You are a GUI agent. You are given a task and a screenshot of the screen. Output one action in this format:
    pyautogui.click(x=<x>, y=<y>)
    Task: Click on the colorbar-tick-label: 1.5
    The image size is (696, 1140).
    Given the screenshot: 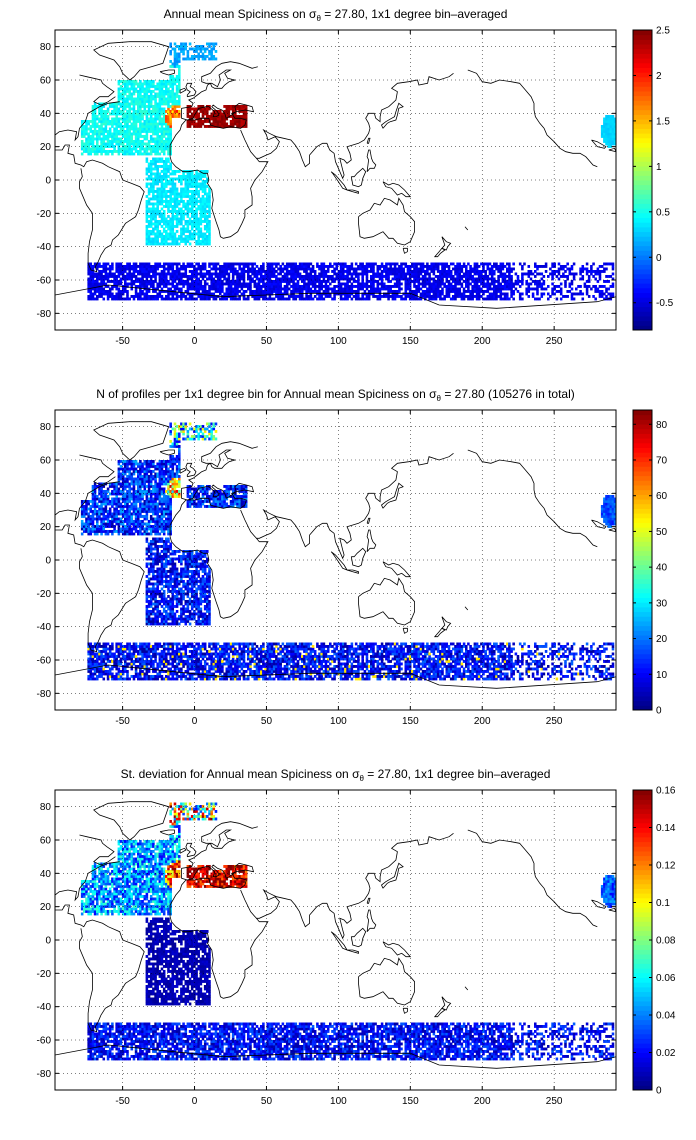 What is the action you would take?
    pyautogui.click(x=663, y=121)
    